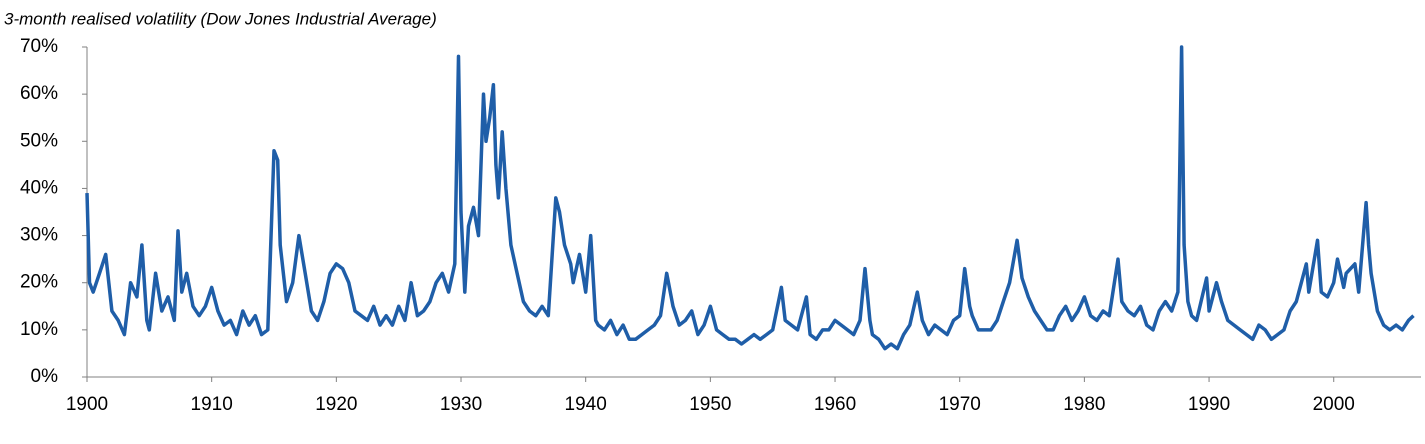 The image size is (1425, 444). Describe the element at coordinates (586, 404) in the screenshot. I see `x-tick-label: 1940` at that location.